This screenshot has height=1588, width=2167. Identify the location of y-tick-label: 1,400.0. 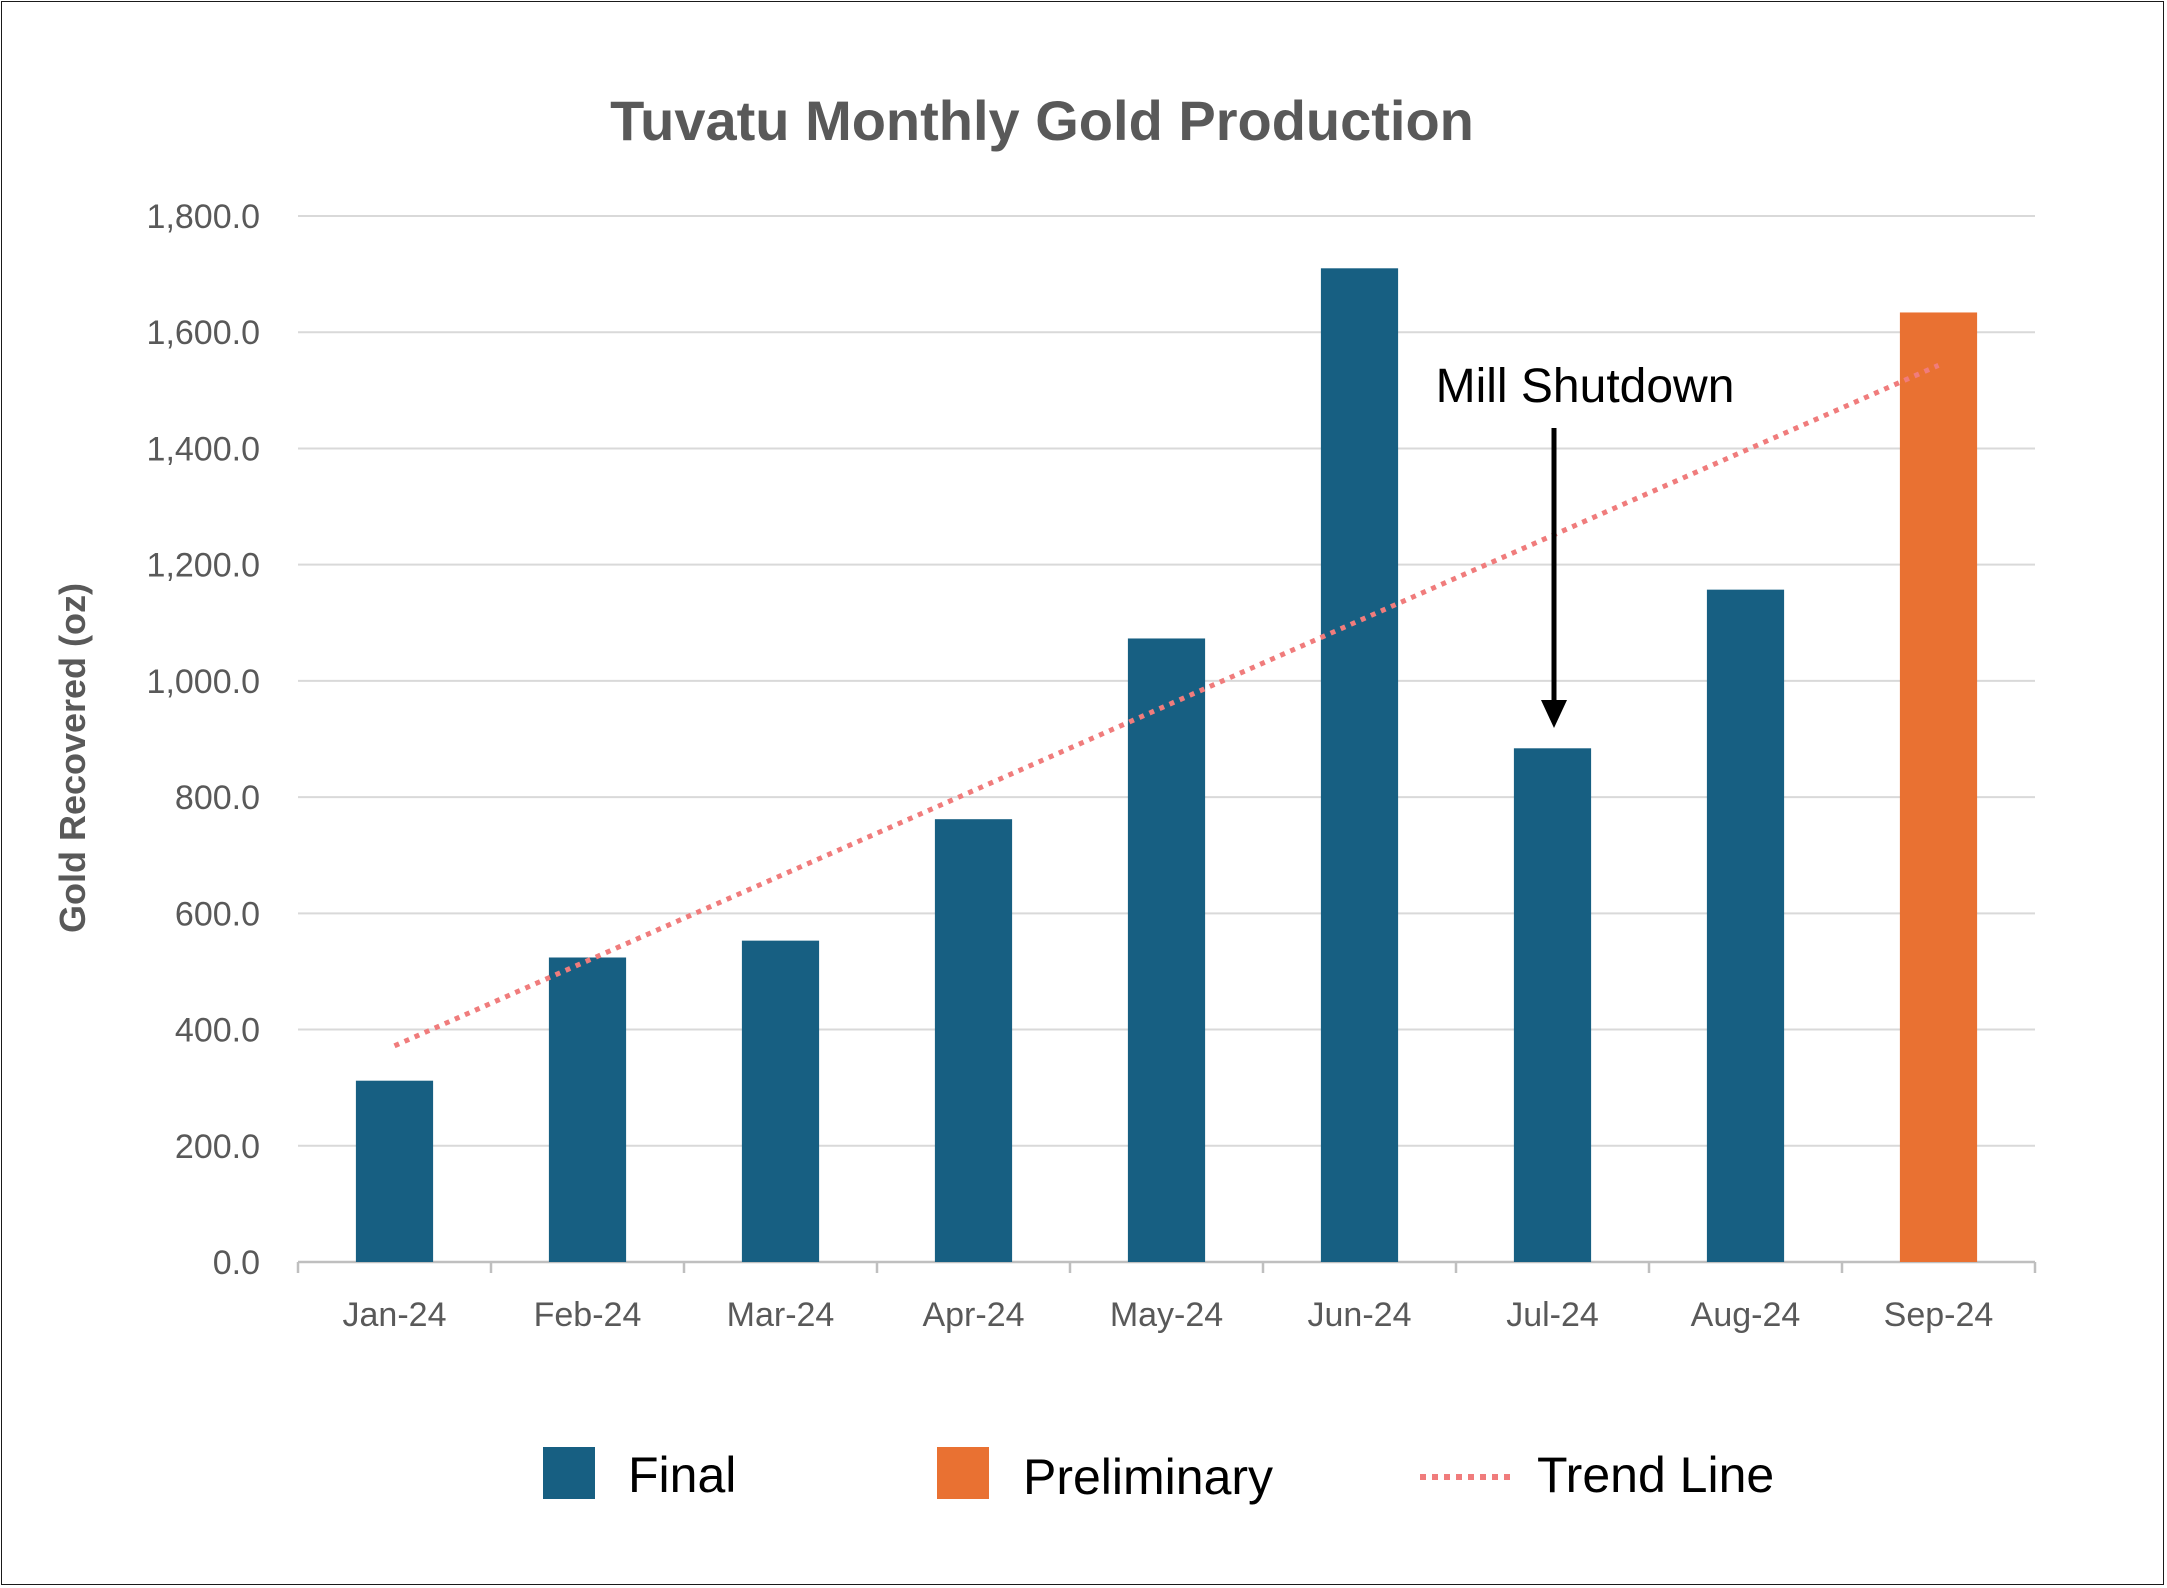
(203, 449).